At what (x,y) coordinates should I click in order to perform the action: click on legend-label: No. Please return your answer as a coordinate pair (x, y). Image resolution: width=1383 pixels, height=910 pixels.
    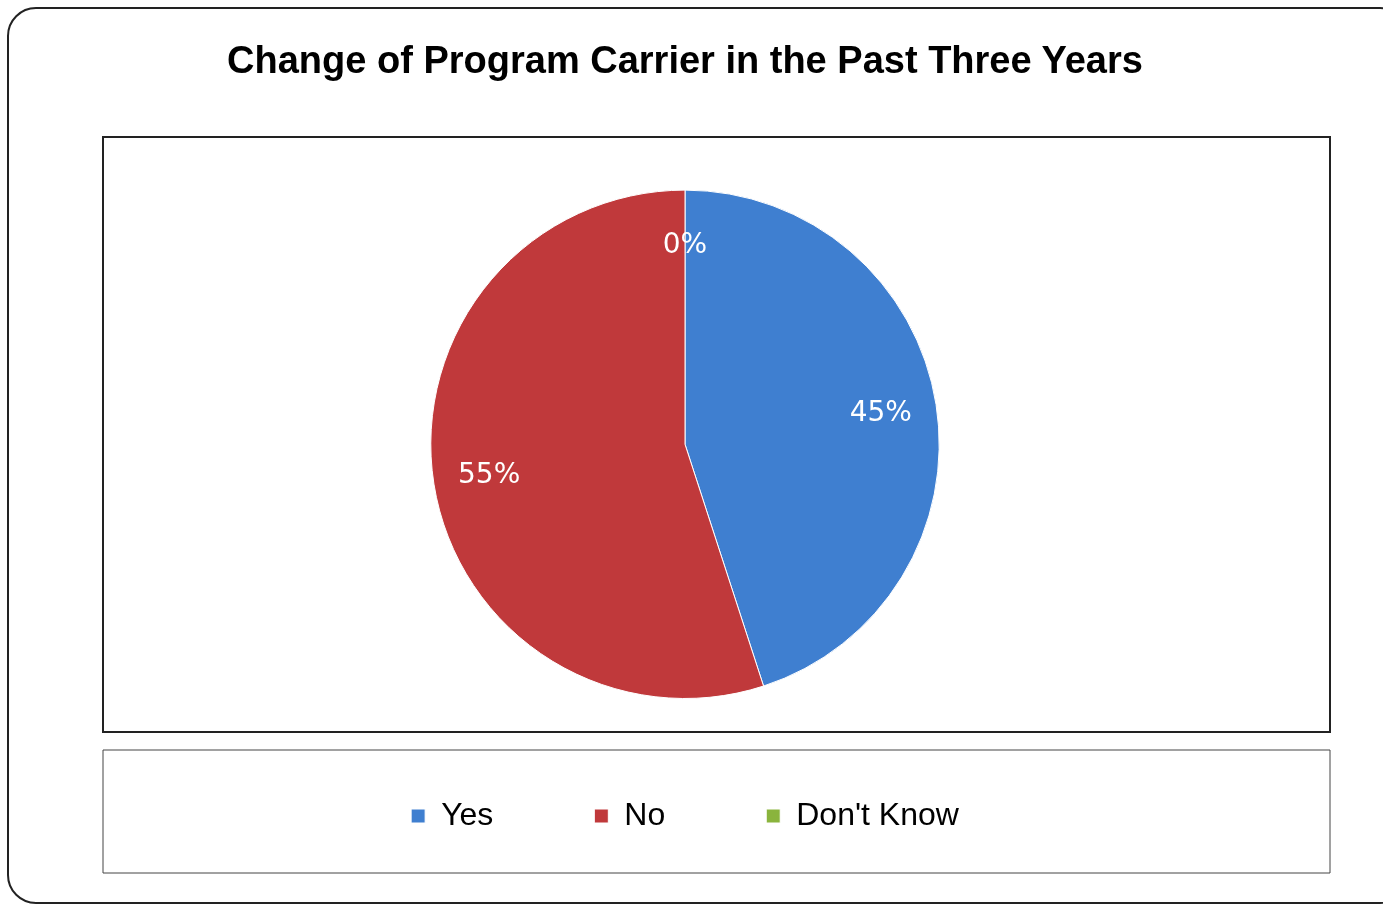
    Looking at the image, I should click on (645, 813).